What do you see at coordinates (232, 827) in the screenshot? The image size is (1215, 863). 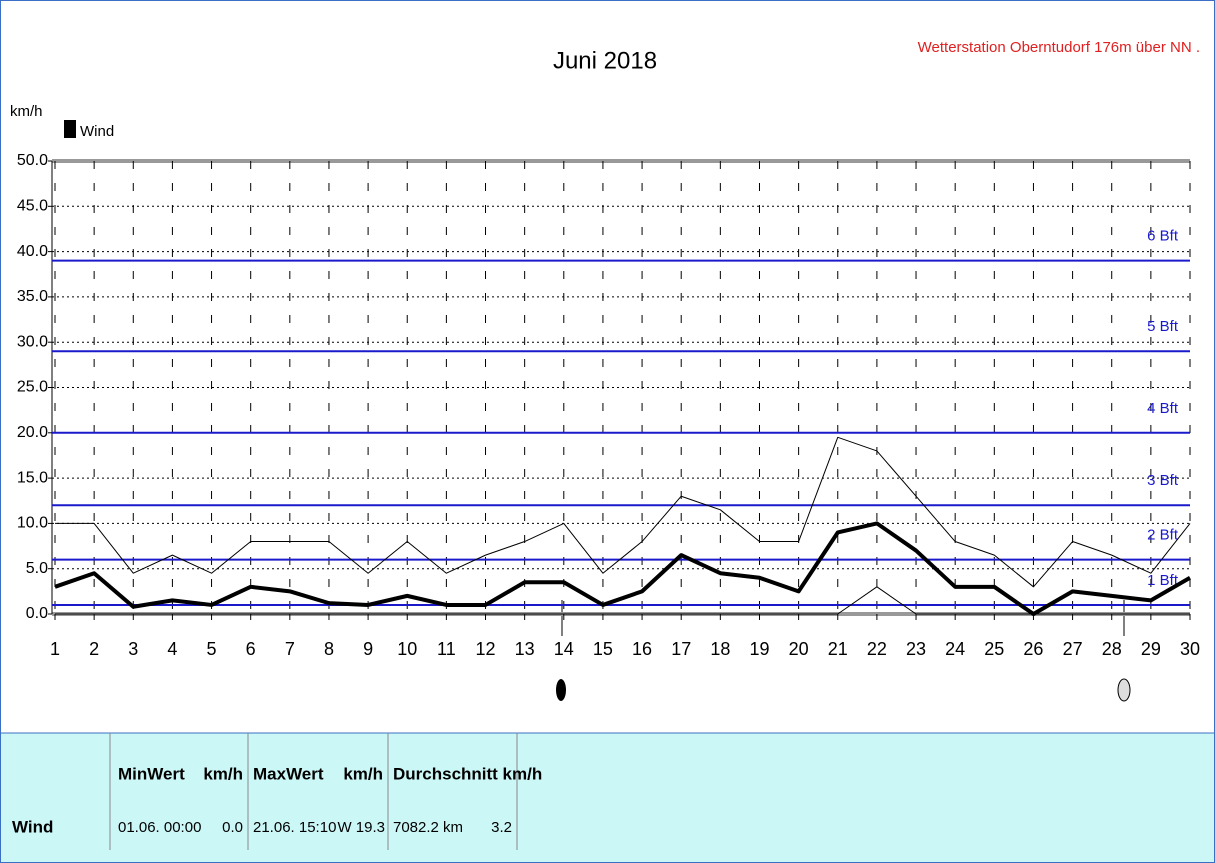 I see `table-cell: 0.0` at bounding box center [232, 827].